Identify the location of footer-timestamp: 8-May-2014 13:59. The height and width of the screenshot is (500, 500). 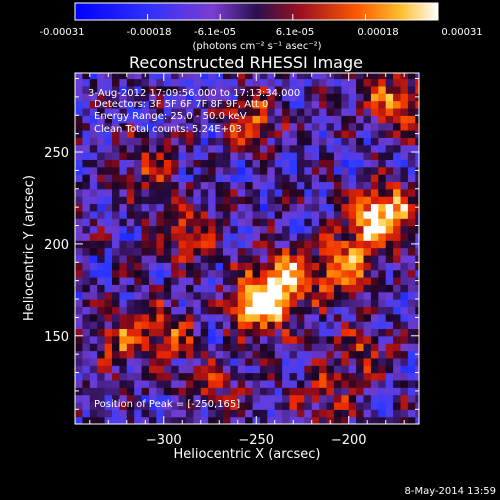
(450, 491).